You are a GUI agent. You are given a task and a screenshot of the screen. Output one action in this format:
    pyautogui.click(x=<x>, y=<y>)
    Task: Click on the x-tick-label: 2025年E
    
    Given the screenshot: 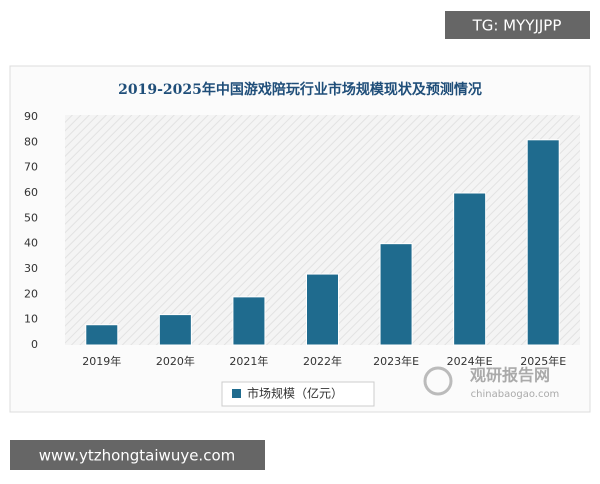 What is the action you would take?
    pyautogui.click(x=543, y=361)
    